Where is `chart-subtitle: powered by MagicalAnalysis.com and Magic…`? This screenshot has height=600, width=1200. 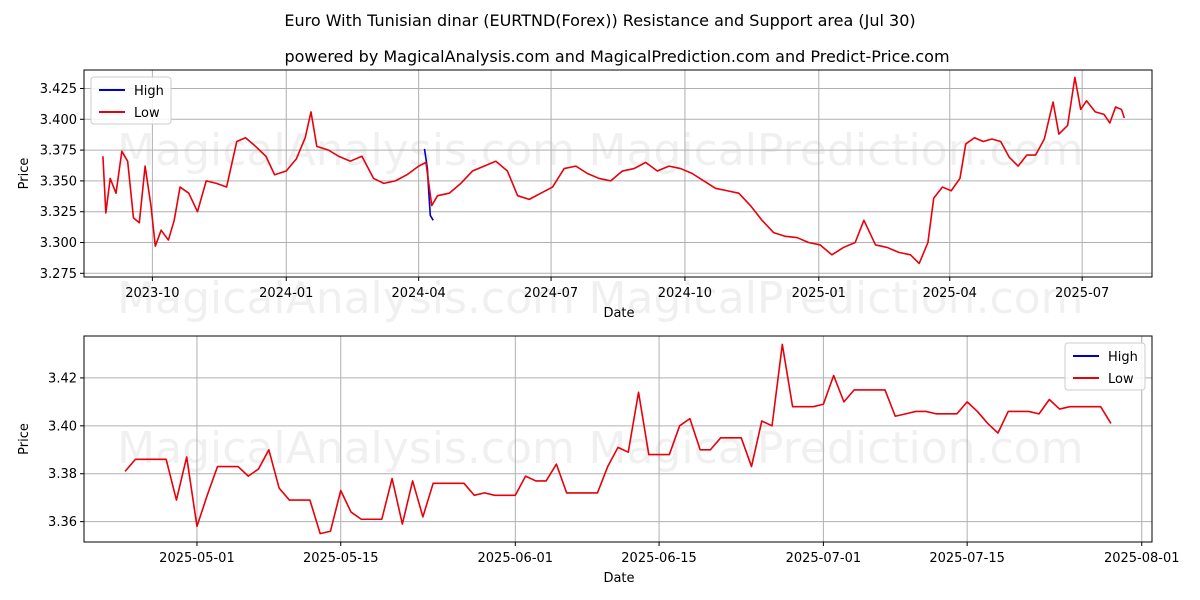 chart-subtitle: powered by MagicalAnalysis.com and Magic… is located at coordinates (616, 56).